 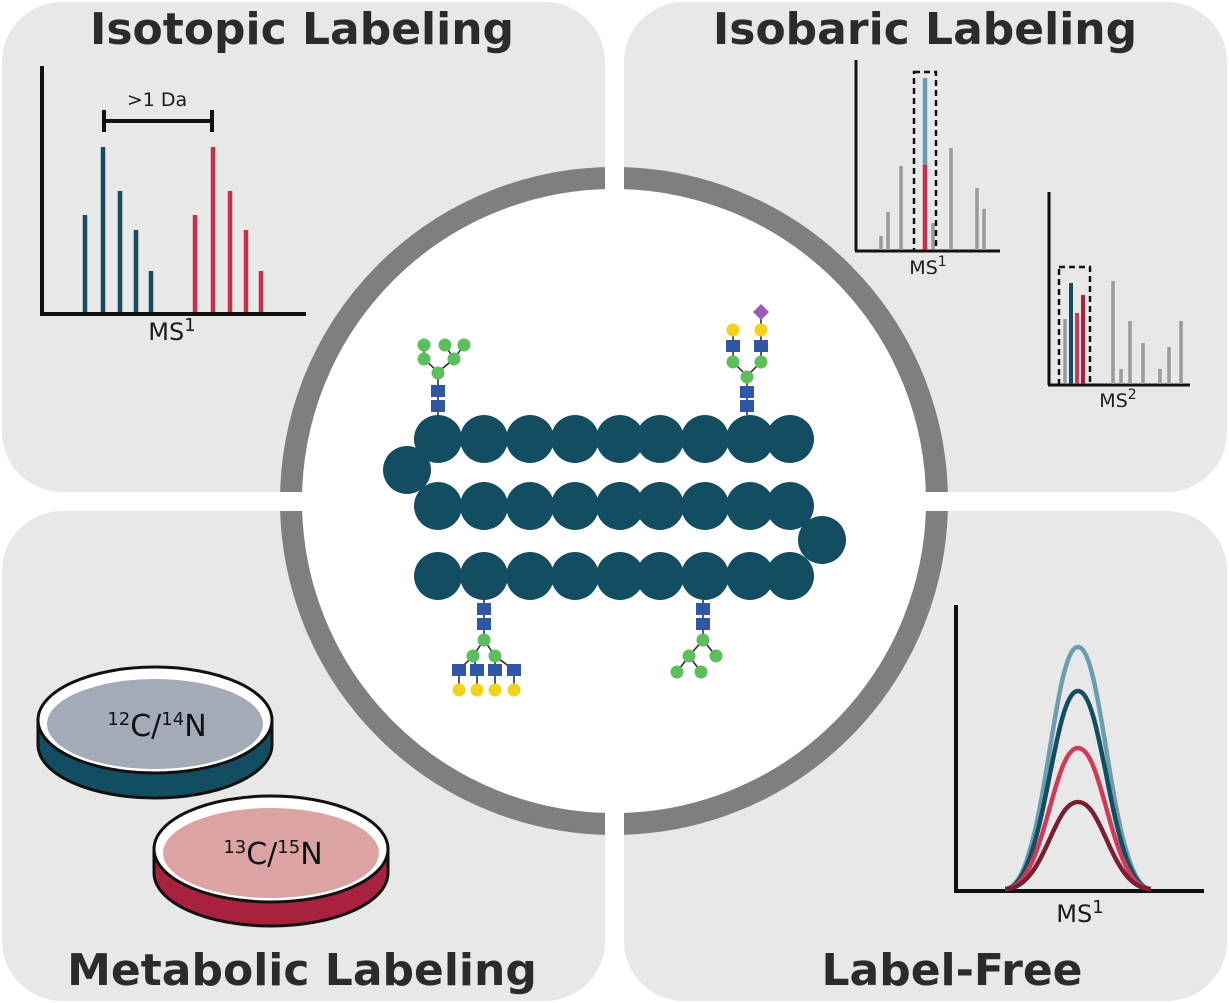 I want to click on dish-heavy-label: 13C/15N, so click(x=272, y=854).